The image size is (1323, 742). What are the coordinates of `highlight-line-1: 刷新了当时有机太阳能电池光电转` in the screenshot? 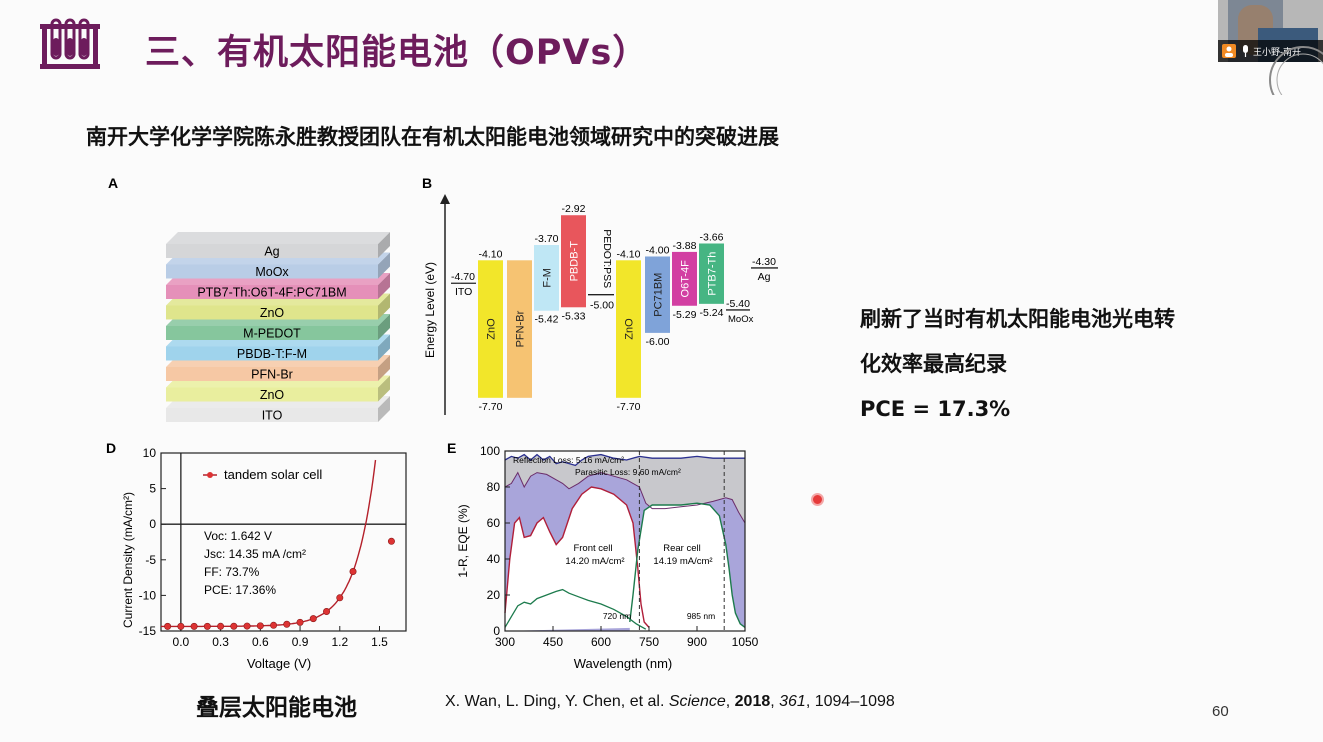 It's located at (1017, 319).